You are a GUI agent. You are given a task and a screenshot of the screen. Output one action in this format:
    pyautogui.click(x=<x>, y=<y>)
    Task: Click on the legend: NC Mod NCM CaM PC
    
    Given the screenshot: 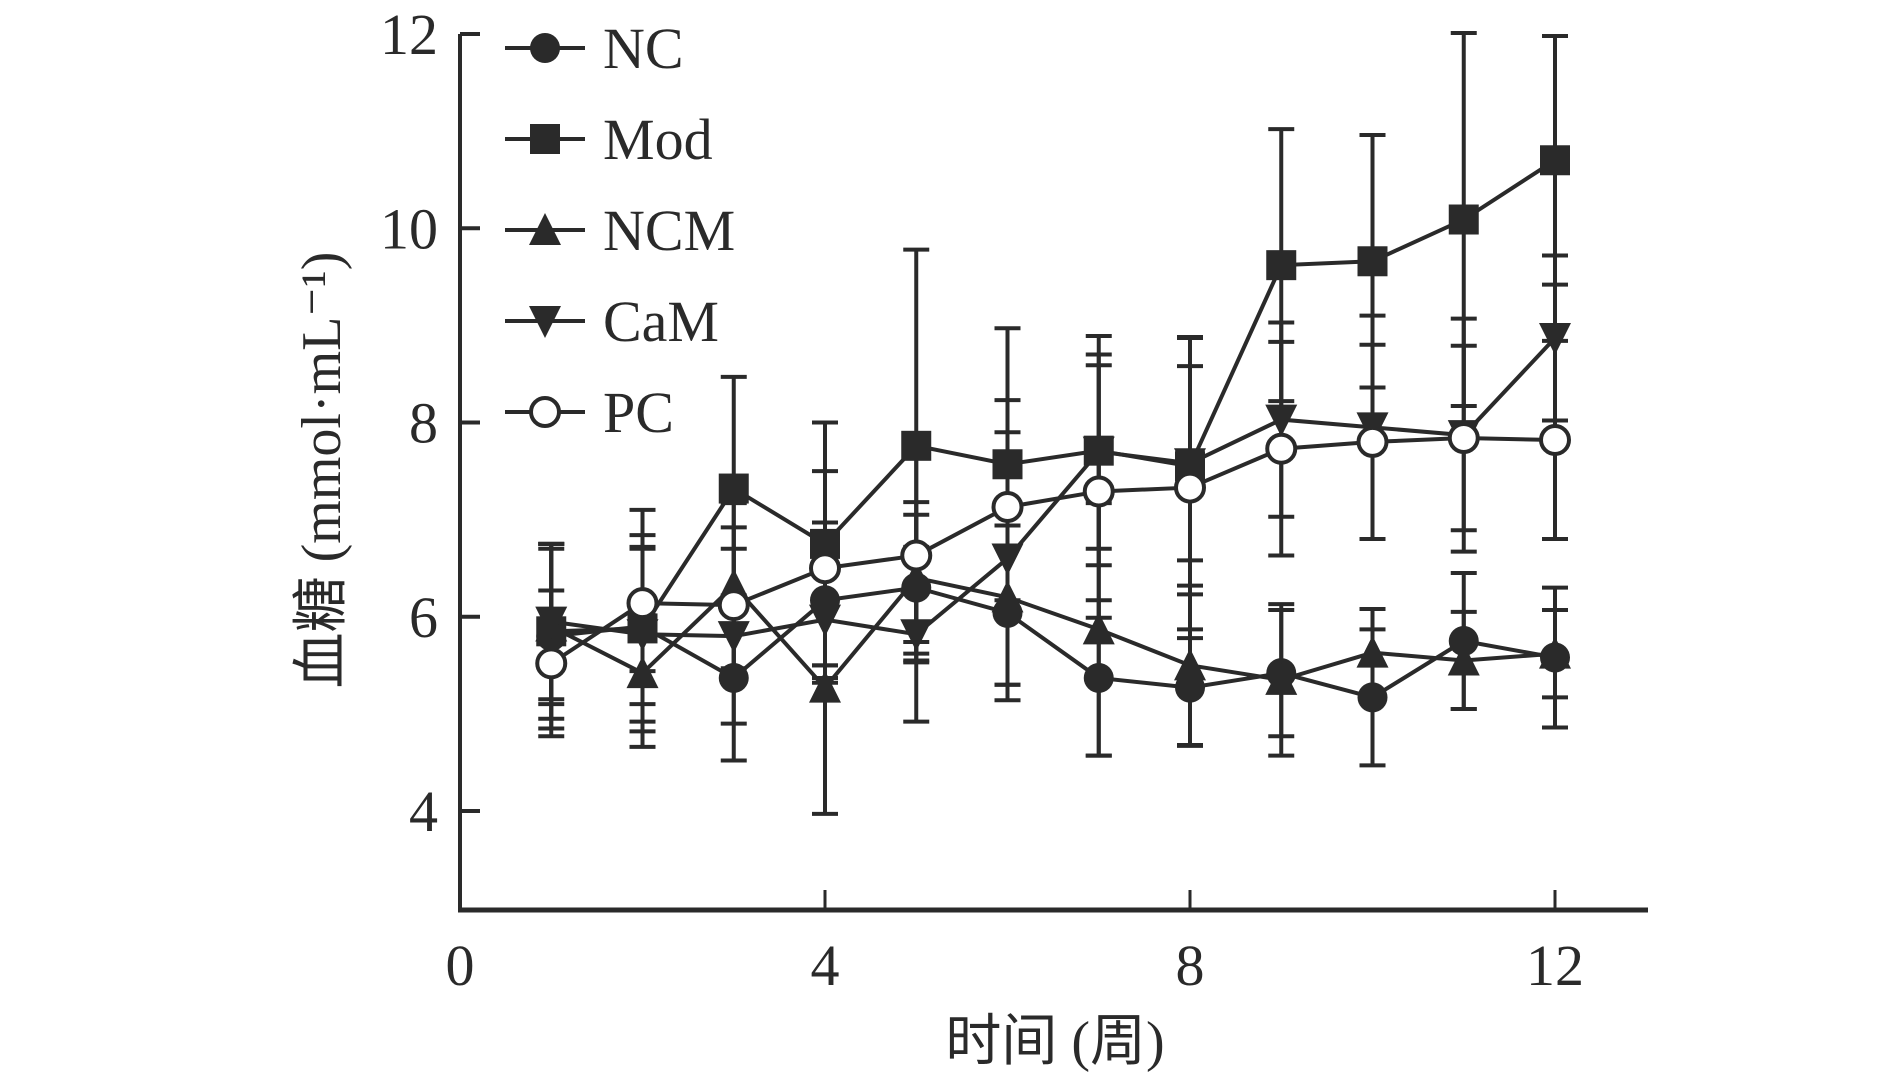 What is the action you would take?
    pyautogui.click(x=620, y=230)
    